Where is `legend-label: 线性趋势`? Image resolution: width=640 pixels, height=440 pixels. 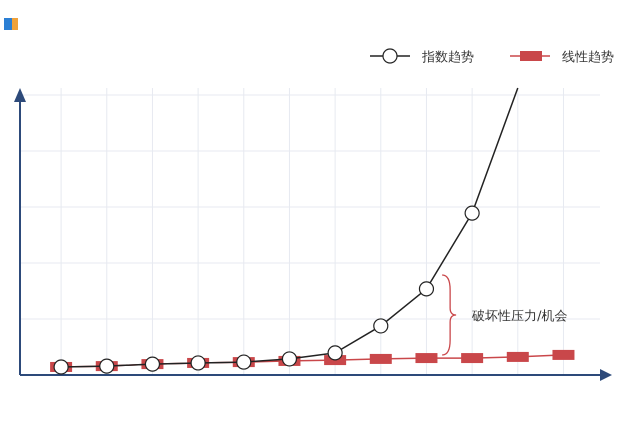 legend-label: 线性趋势 is located at coordinates (588, 57).